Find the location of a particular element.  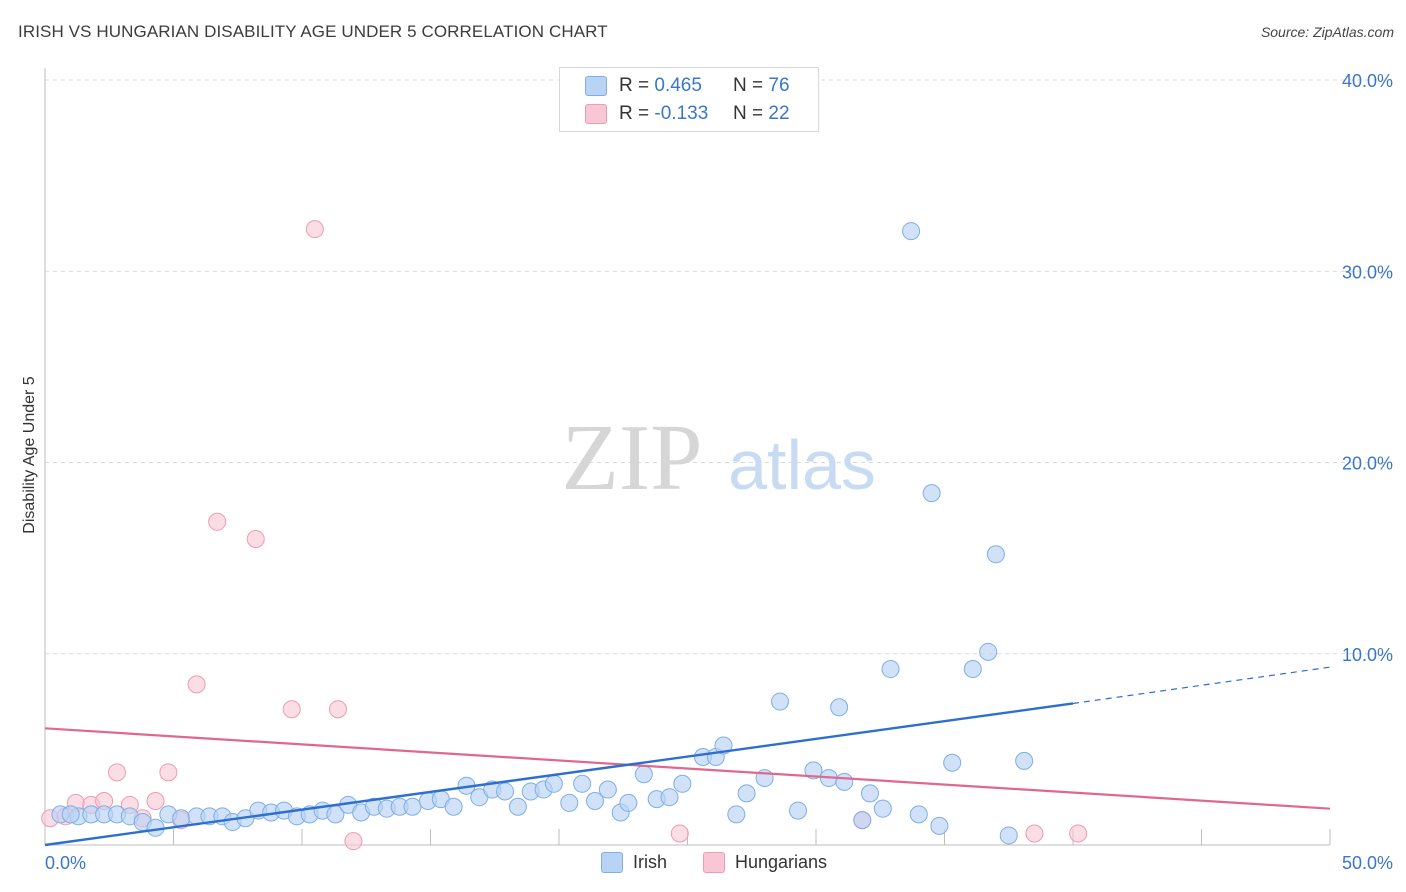

bottom-legend-irish-swatch is located at coordinates (612, 862).